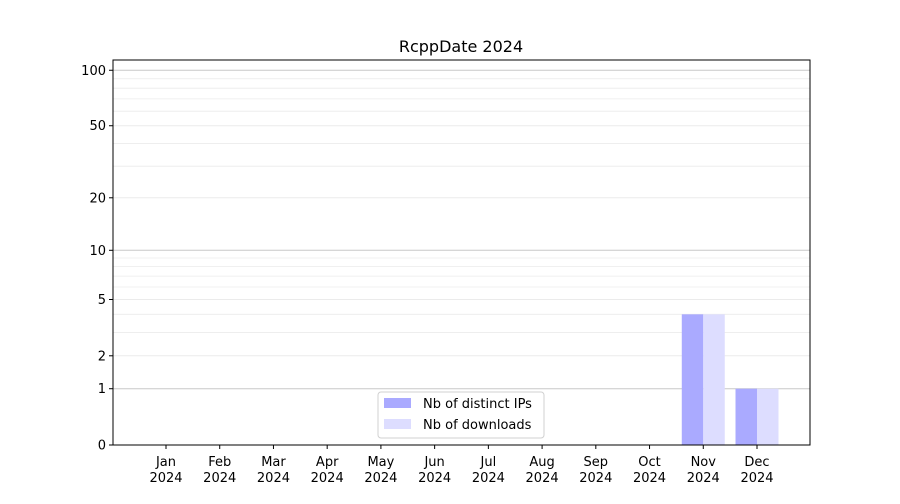  What do you see at coordinates (102, 389) in the screenshot?
I see `y-tick-label: 1` at bounding box center [102, 389].